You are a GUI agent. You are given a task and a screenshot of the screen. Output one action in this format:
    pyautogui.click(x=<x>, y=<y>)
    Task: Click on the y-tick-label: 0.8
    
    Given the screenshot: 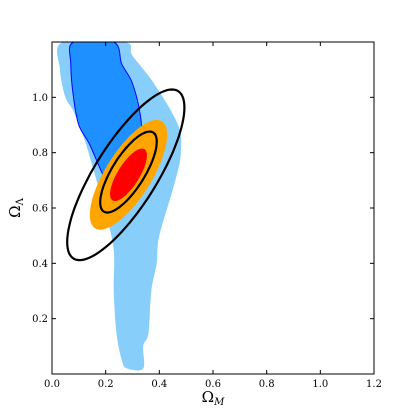 What is the action you would take?
    pyautogui.click(x=40, y=153)
    